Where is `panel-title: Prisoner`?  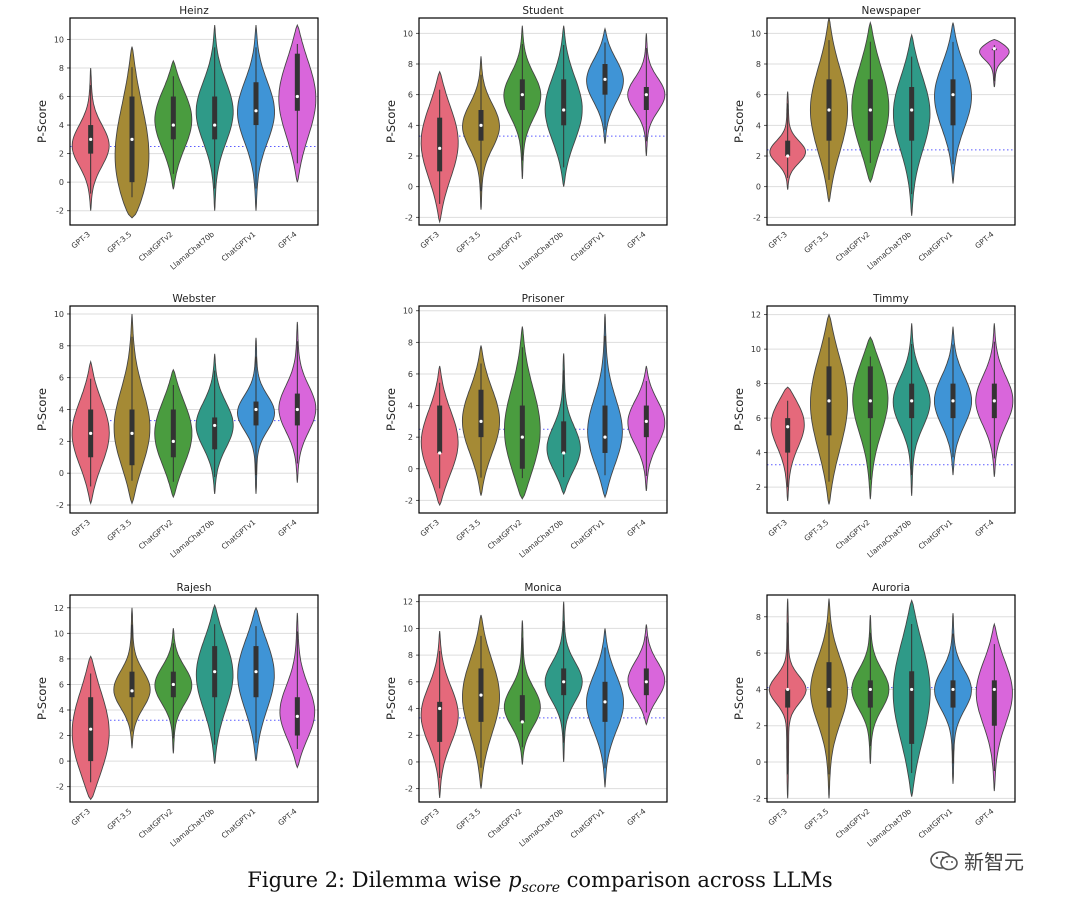 panel-title: Prisoner is located at coordinates (543, 299).